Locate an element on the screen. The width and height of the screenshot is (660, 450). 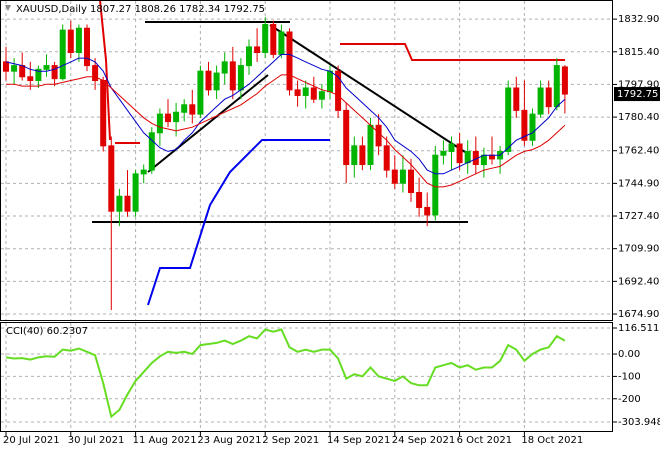
y-tick-label: 0.00 is located at coordinates (629, 354).